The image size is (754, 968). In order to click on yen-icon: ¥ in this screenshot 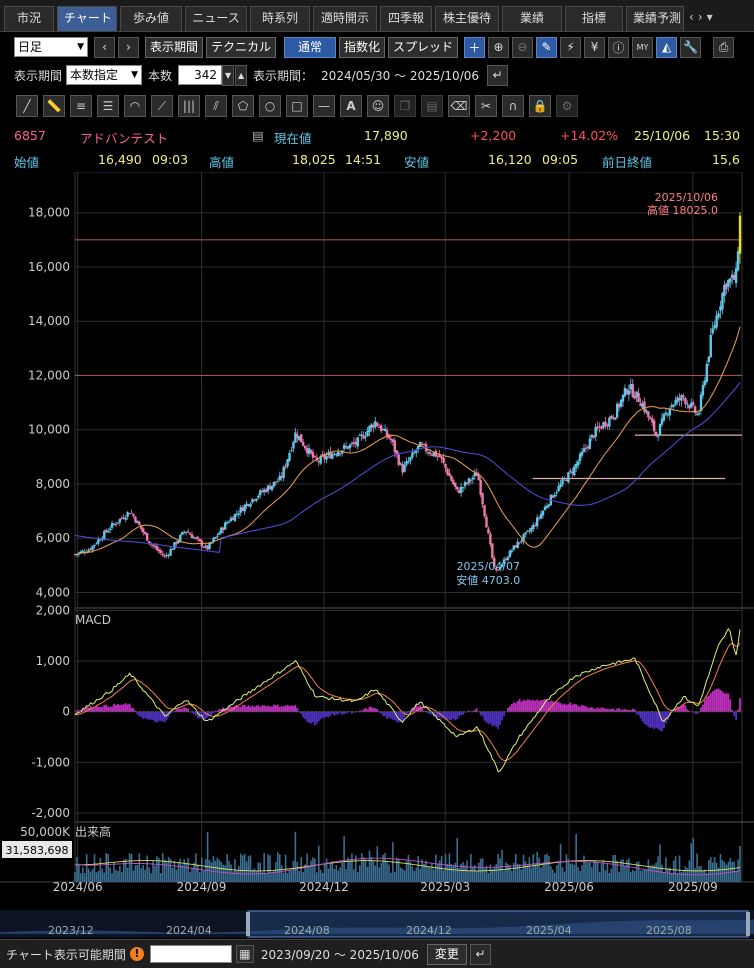, I will do `click(595, 47)`.